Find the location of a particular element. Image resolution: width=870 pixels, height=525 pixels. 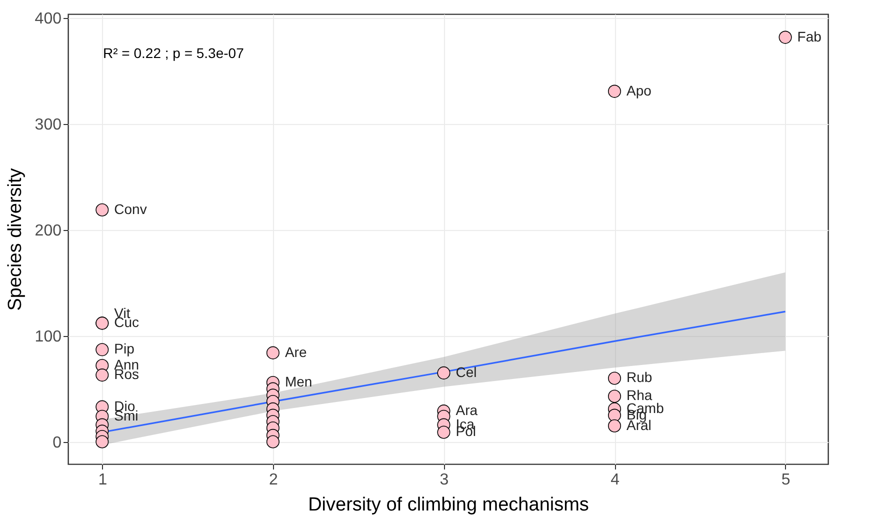

x-tick-label: 1 is located at coordinates (103, 480).